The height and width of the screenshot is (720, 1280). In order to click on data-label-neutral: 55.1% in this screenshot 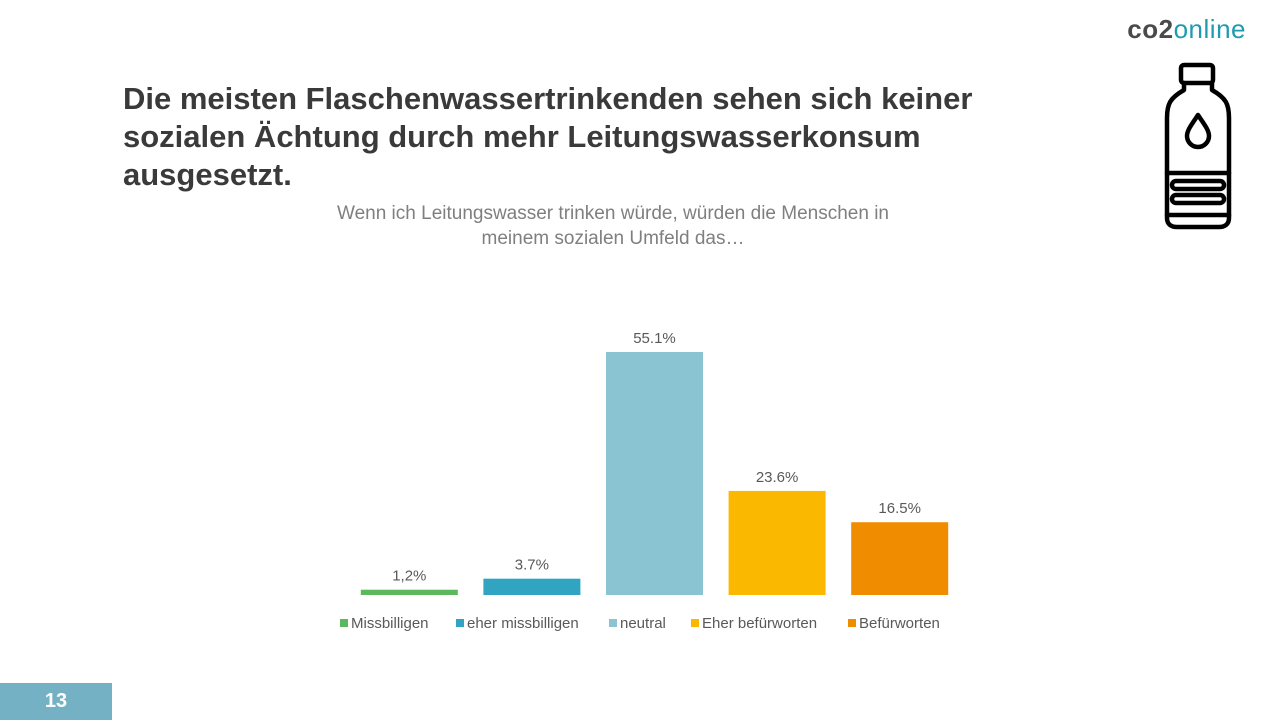, I will do `click(654, 338)`.